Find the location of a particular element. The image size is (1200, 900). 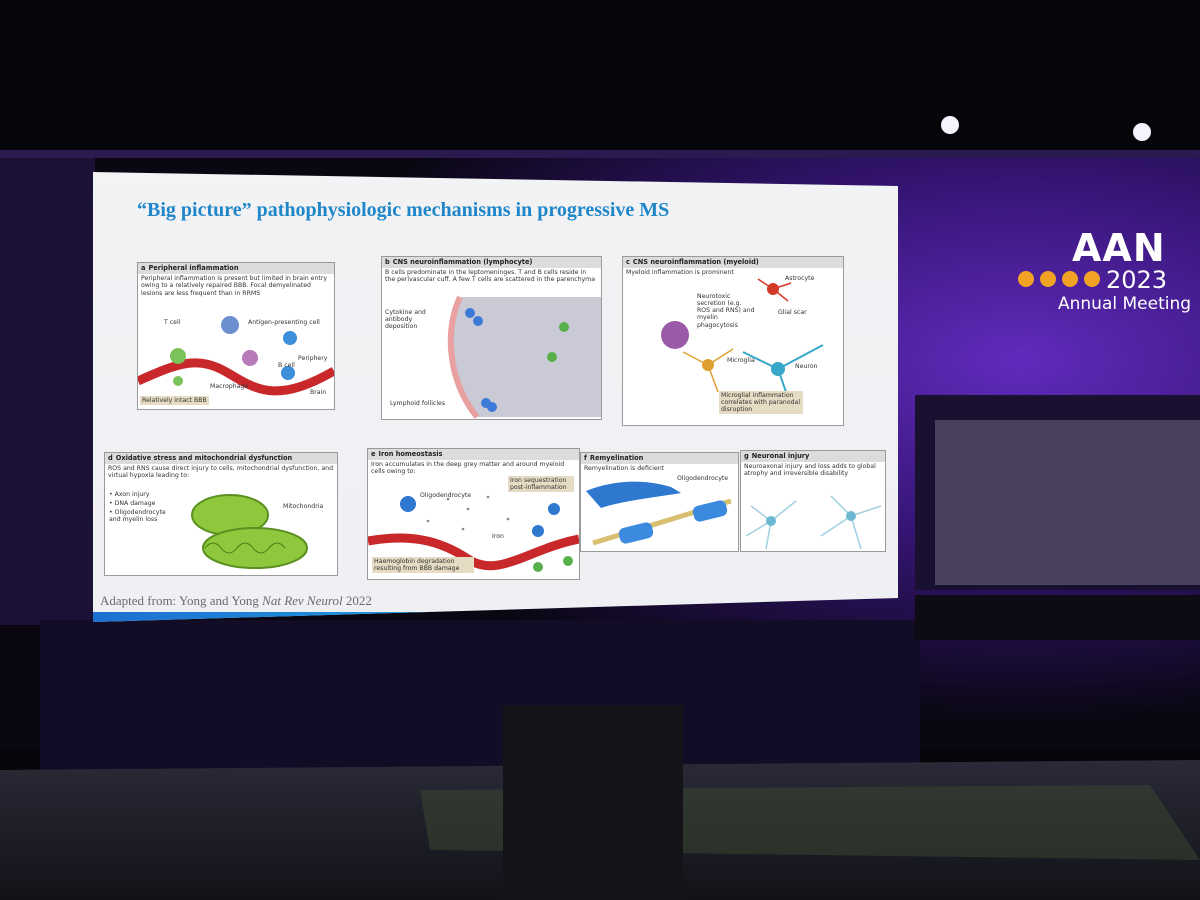

bullet: • DNA damage is located at coordinates (132, 503).